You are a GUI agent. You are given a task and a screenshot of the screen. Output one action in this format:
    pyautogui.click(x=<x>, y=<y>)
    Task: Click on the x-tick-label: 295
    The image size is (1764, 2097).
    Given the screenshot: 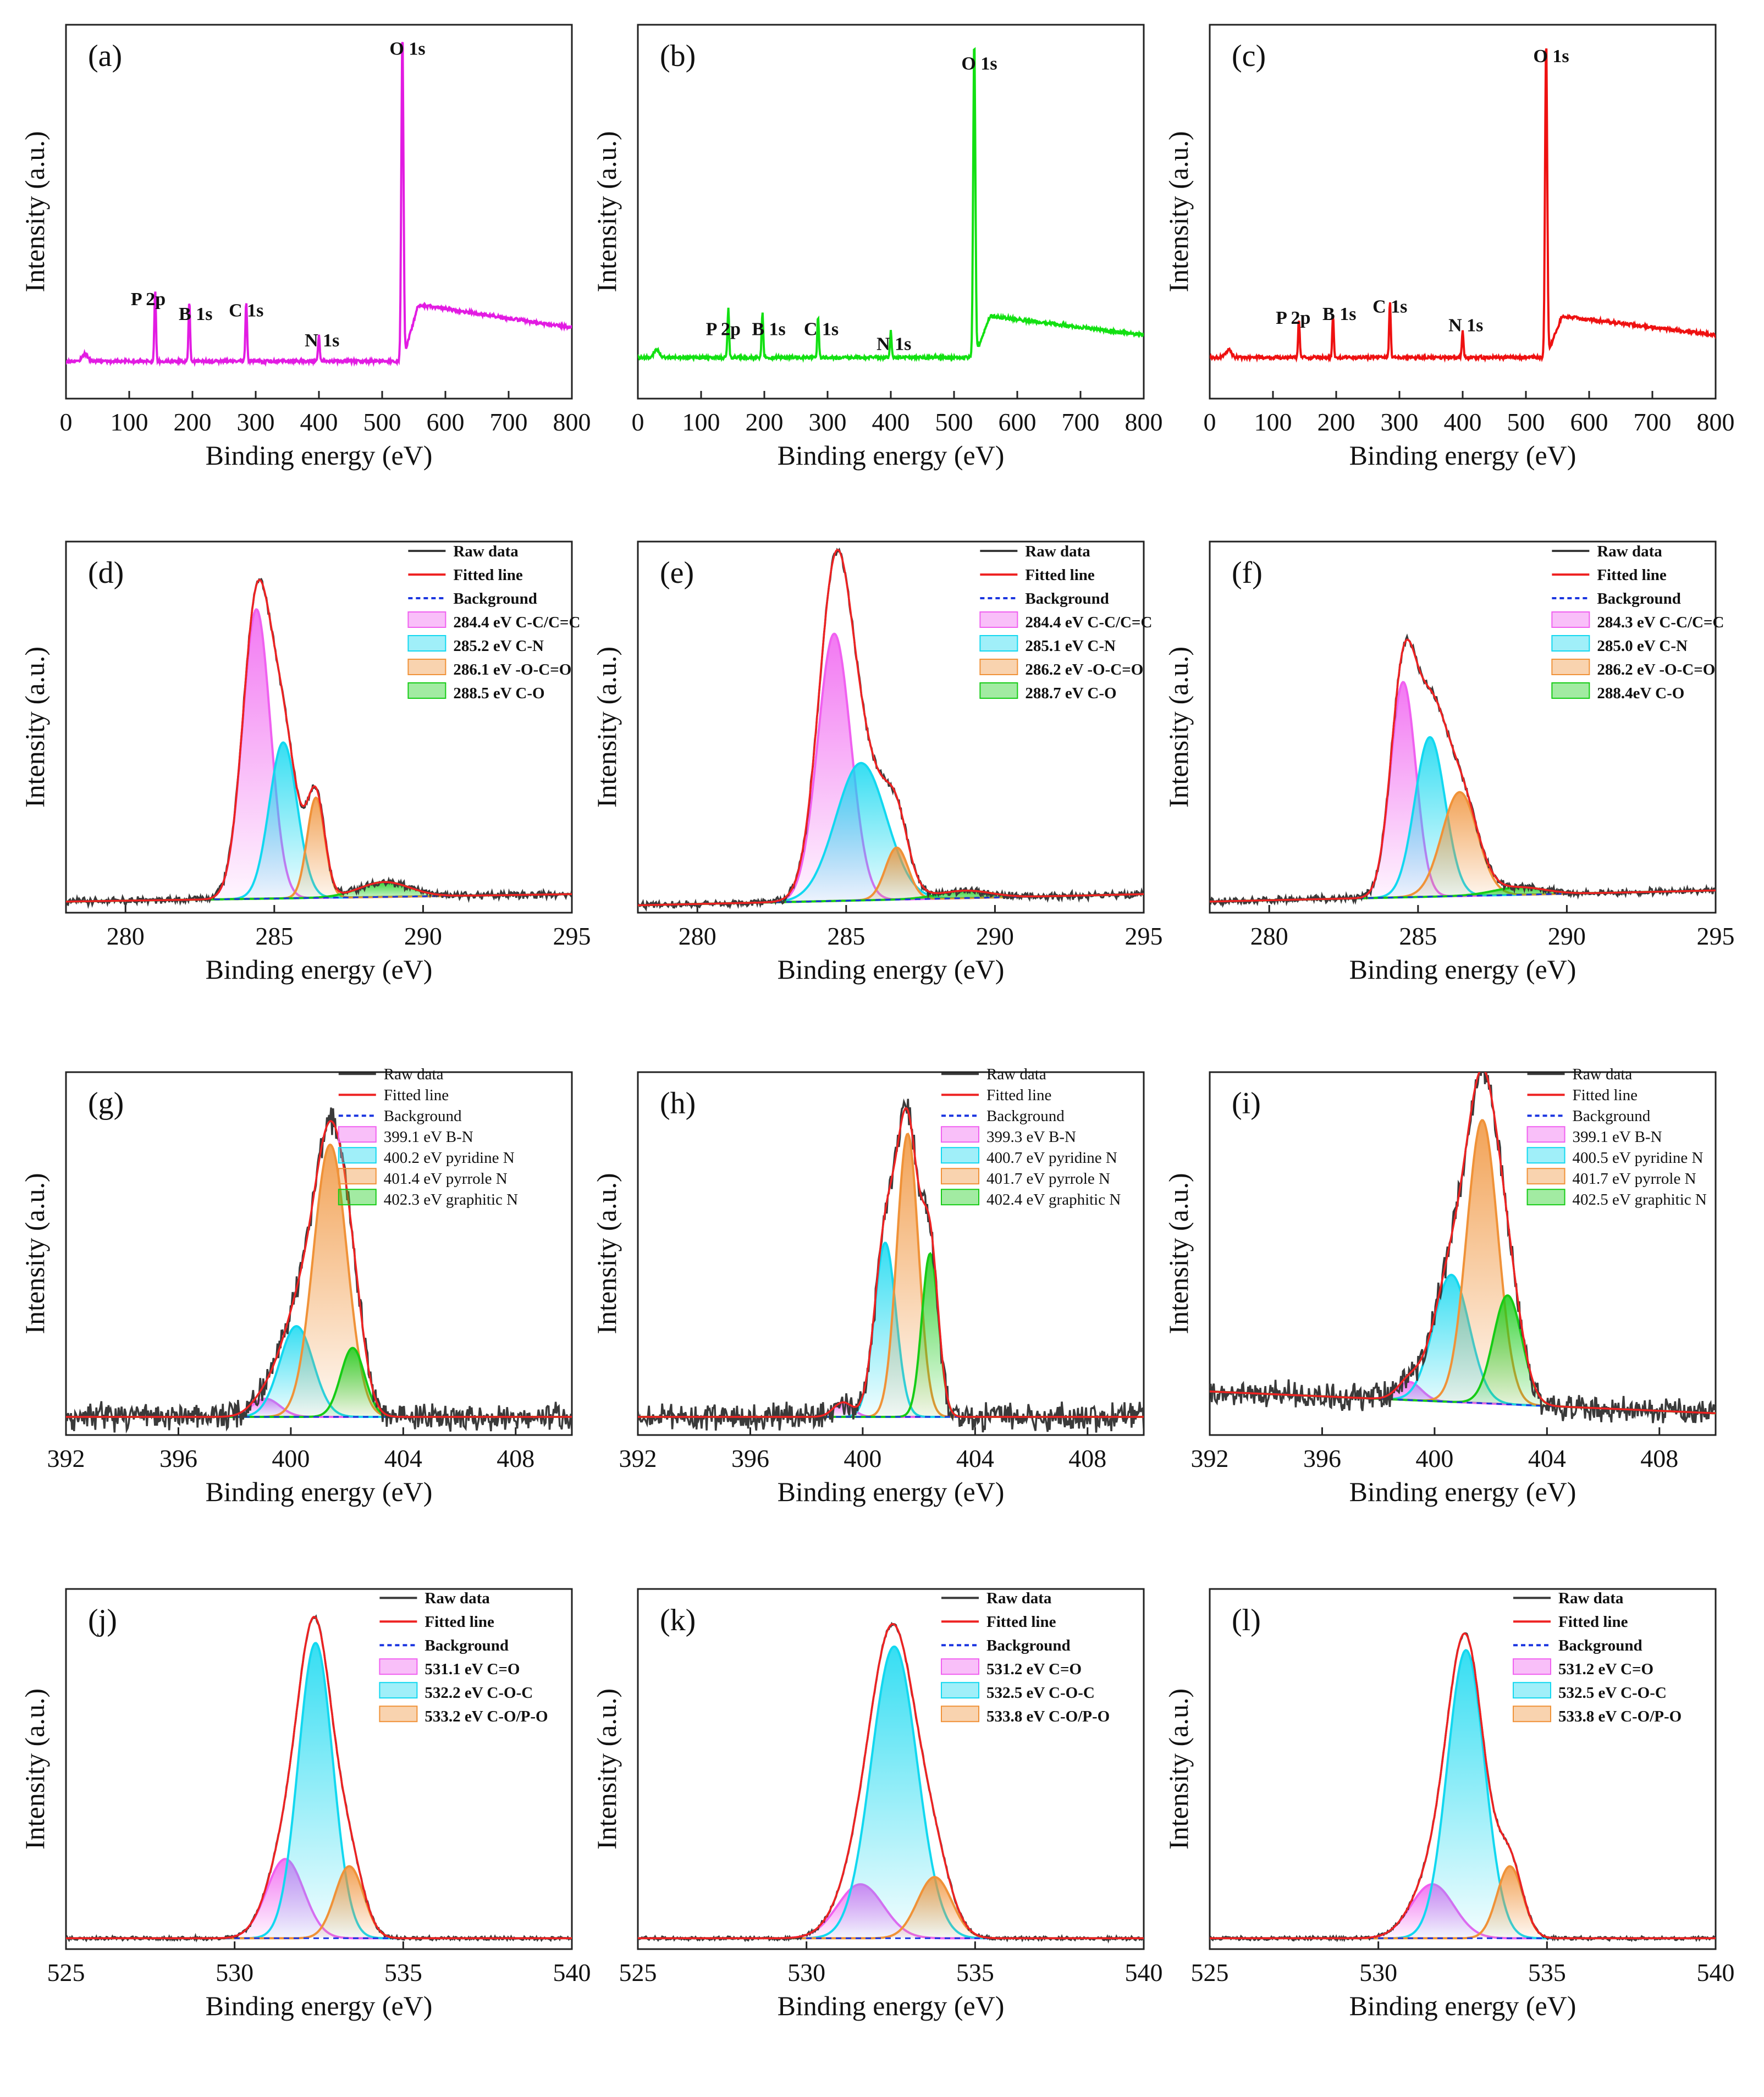 What is the action you would take?
    pyautogui.click(x=1716, y=936)
    